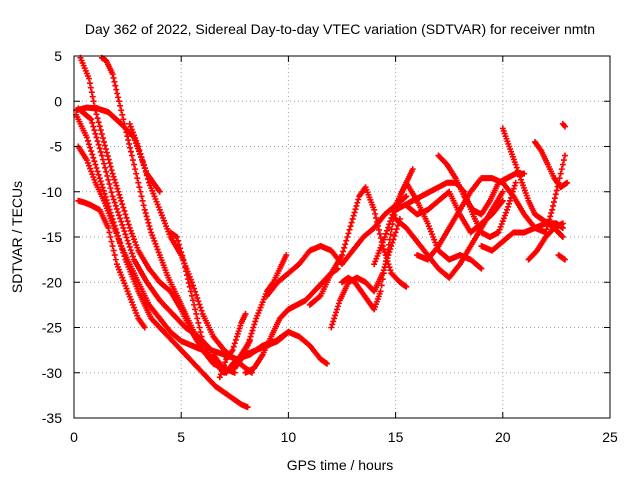 The image size is (640, 480). Describe the element at coordinates (289, 437) in the screenshot. I see `x-tick-label: 10` at that location.